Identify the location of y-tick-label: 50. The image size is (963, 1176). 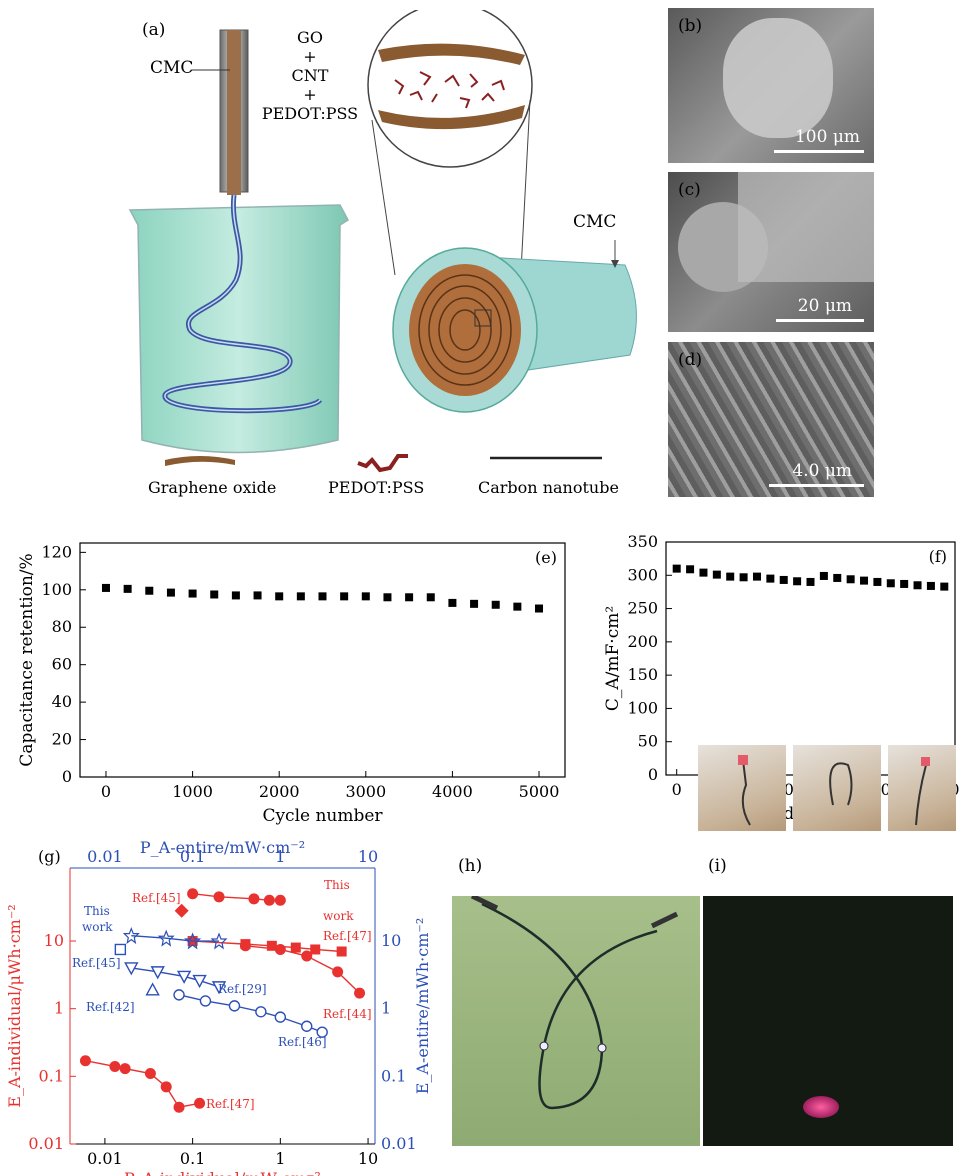
(648, 741).